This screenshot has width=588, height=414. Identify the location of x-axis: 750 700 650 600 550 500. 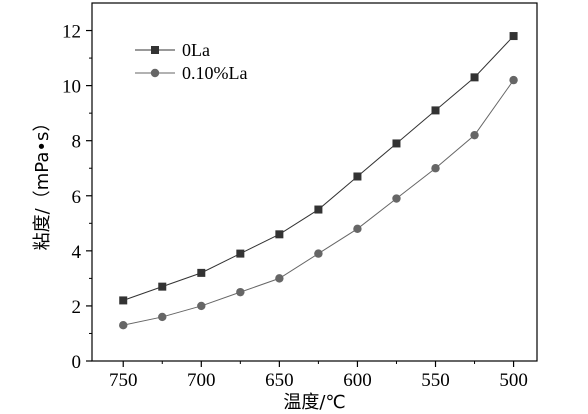
(318, 376).